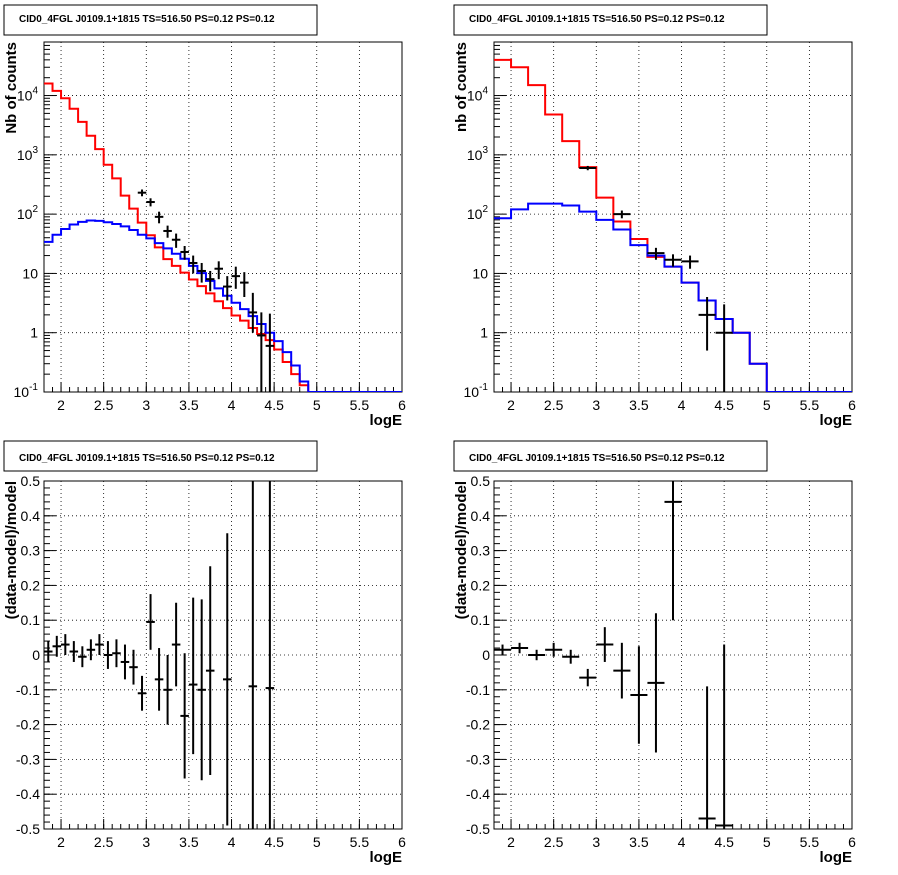  What do you see at coordinates (836, 420) in the screenshot?
I see `x-axis-title: logE` at bounding box center [836, 420].